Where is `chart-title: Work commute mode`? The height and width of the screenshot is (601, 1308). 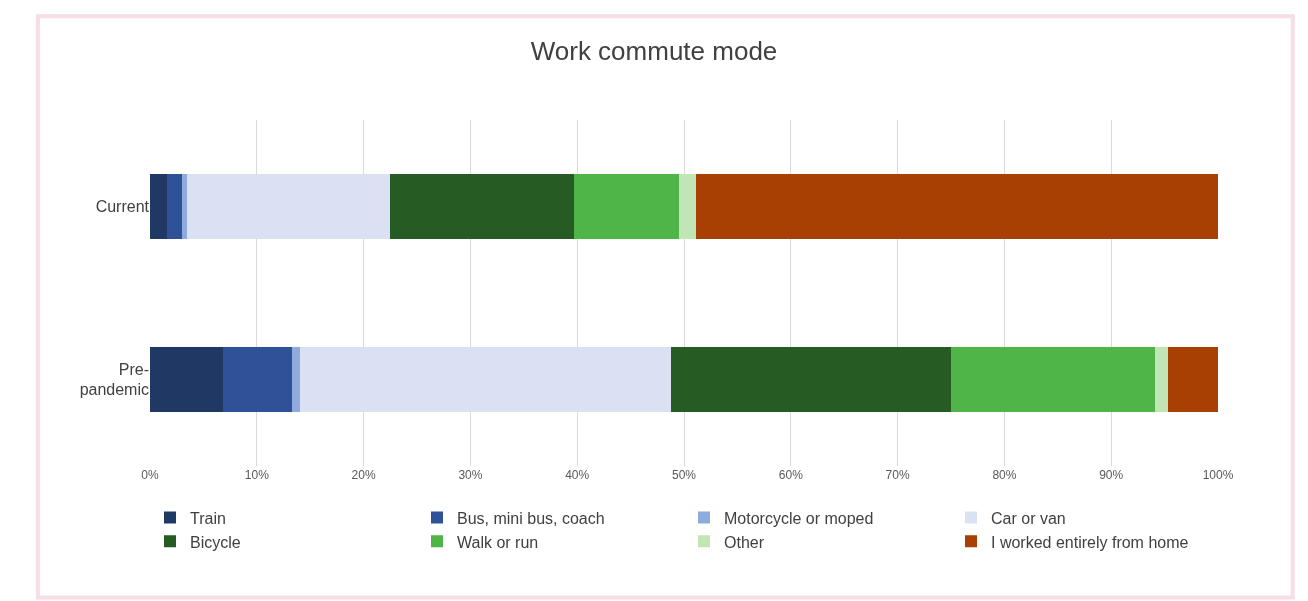
chart-title: Work commute mode is located at coordinates (654, 51).